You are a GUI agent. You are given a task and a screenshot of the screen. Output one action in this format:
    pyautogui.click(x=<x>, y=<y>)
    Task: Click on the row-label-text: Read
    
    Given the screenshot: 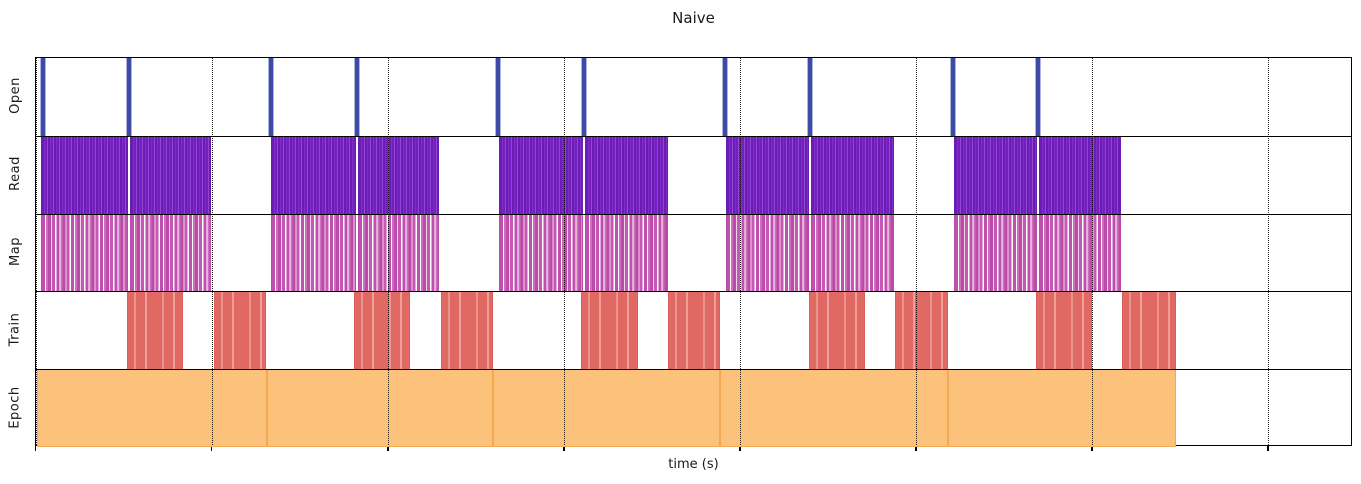 What is the action you would take?
    pyautogui.click(x=15, y=174)
    